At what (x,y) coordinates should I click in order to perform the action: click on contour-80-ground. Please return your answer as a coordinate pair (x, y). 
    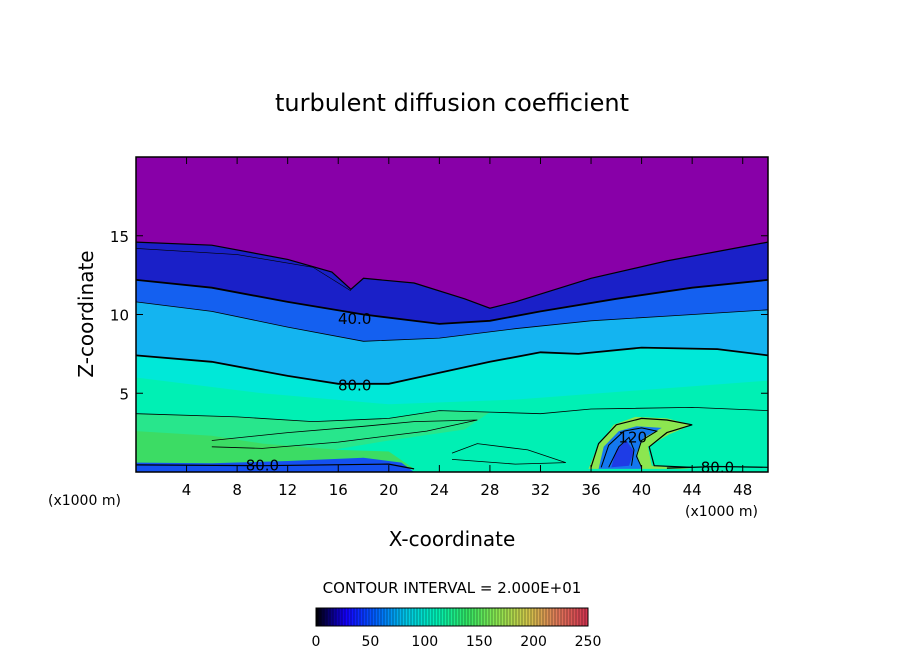
    Looking at the image, I should click on (275, 466).